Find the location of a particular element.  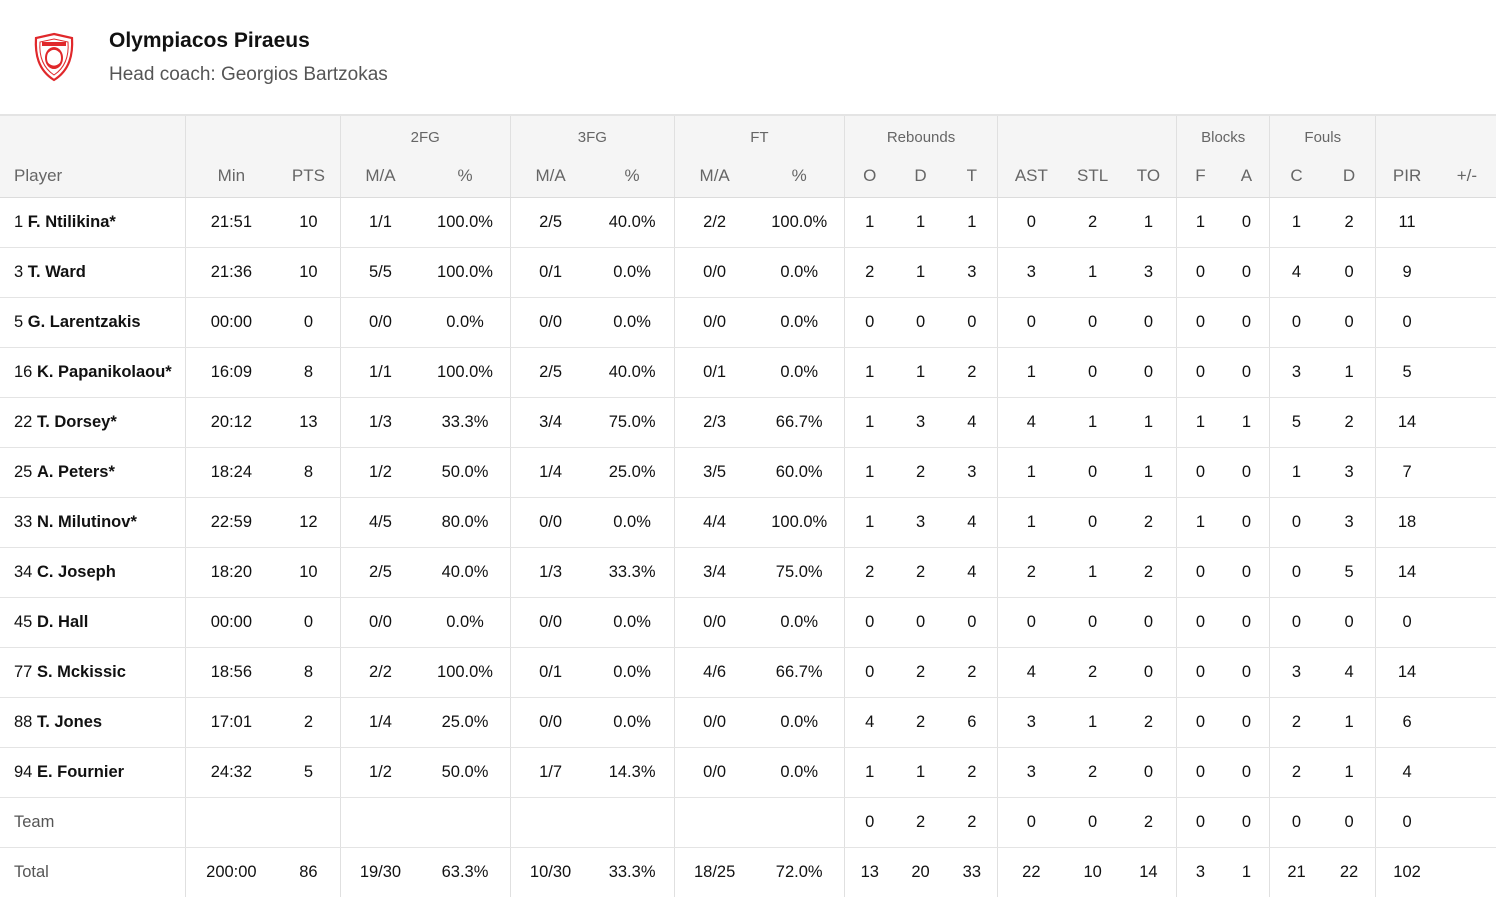

stat-pts: 8 is located at coordinates (308, 373).